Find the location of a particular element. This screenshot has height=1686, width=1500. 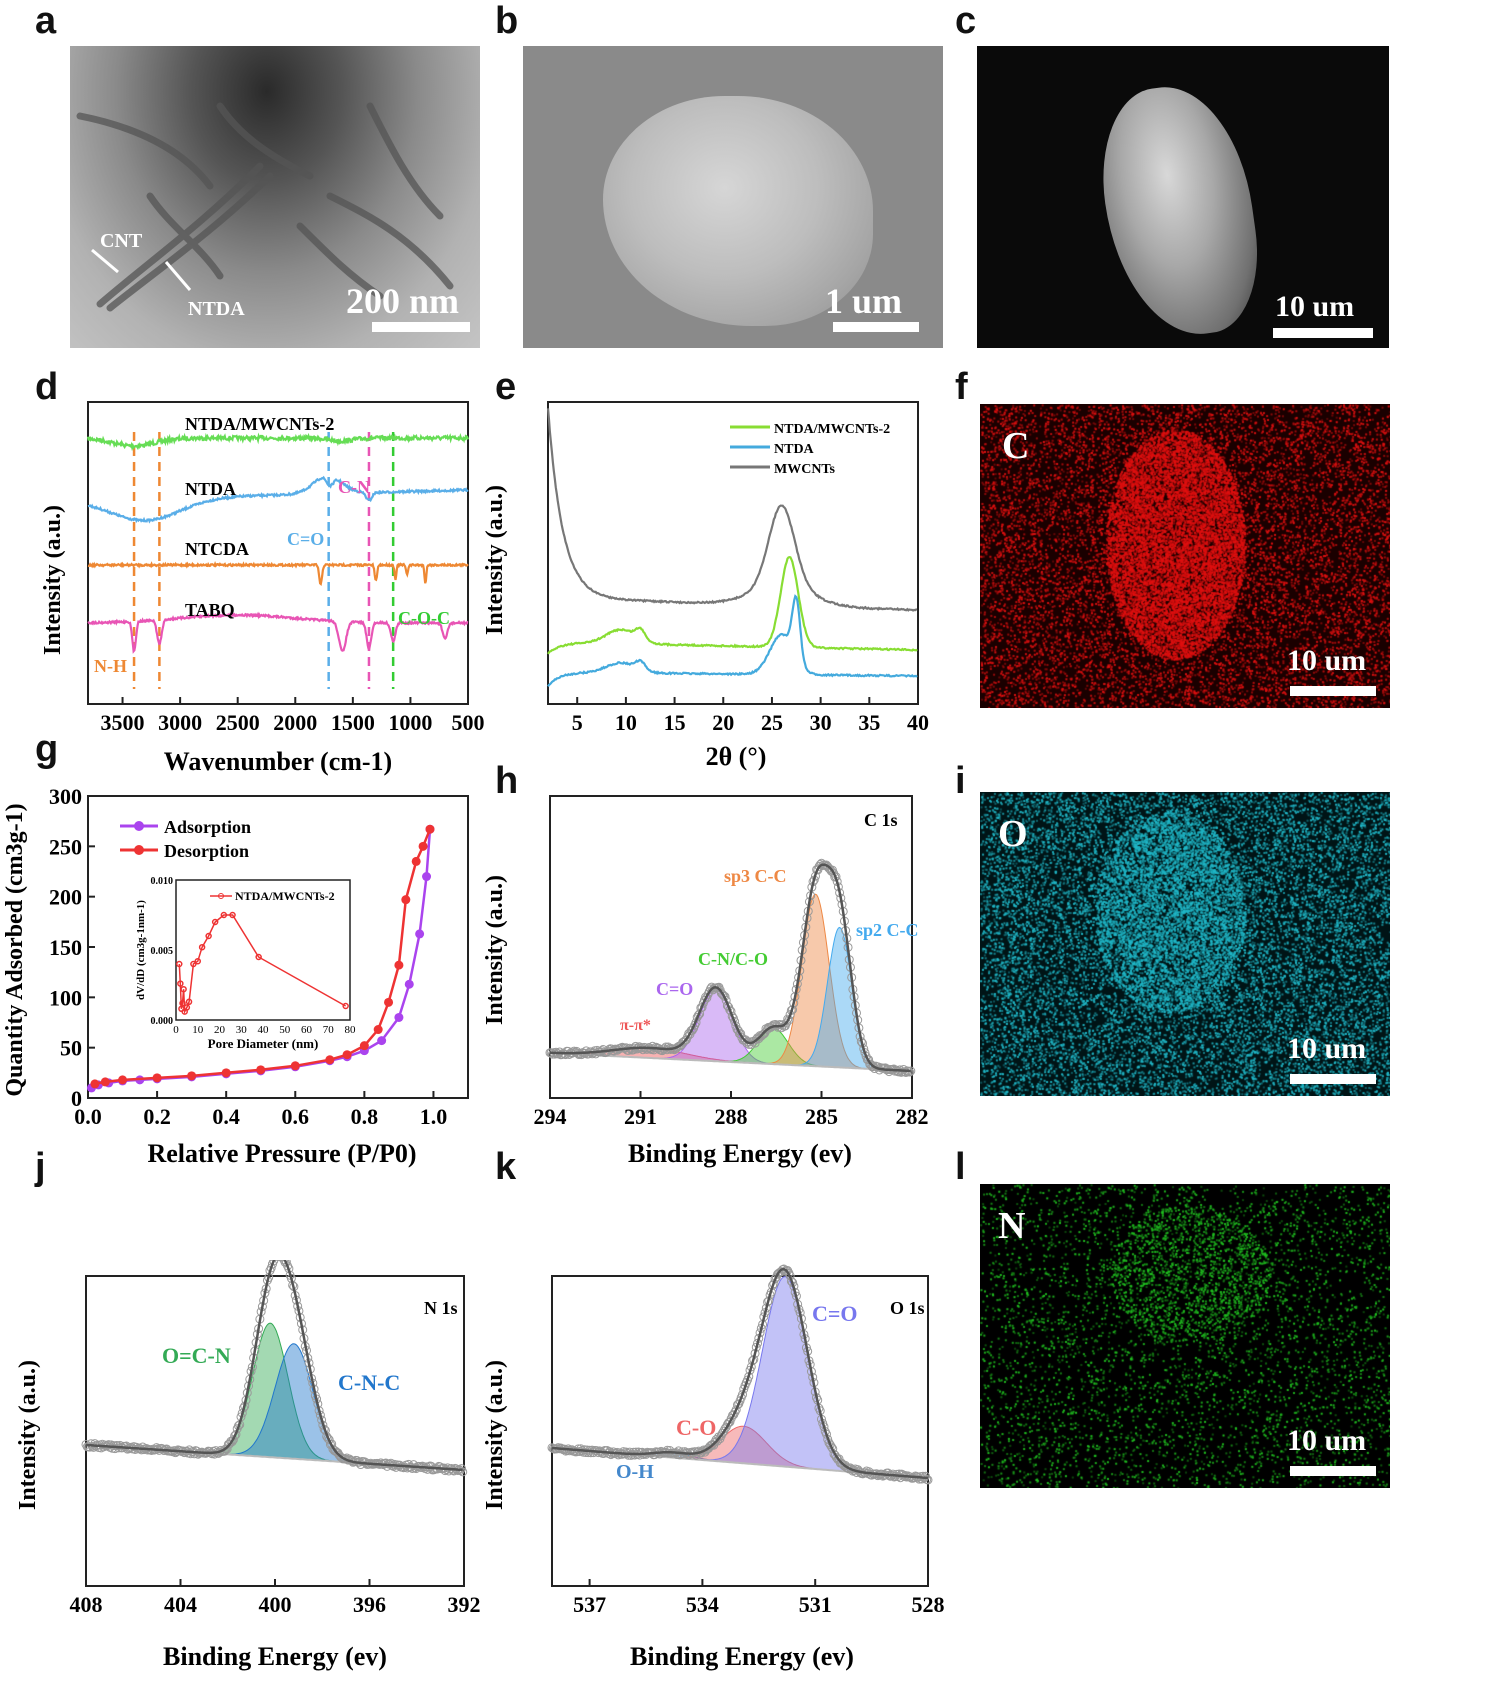

peak-label: C-N-C is located at coordinates (369, 1382).